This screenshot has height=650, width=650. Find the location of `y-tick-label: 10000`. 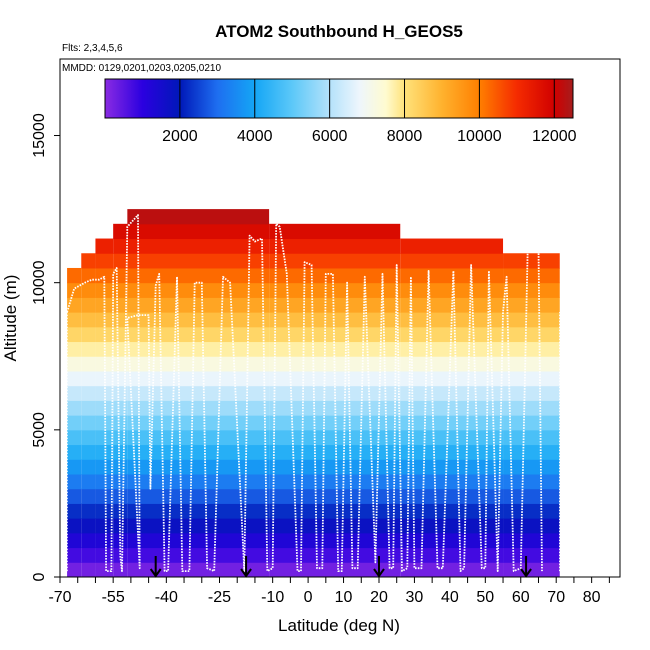

y-tick-label: 10000 is located at coordinates (39, 282).